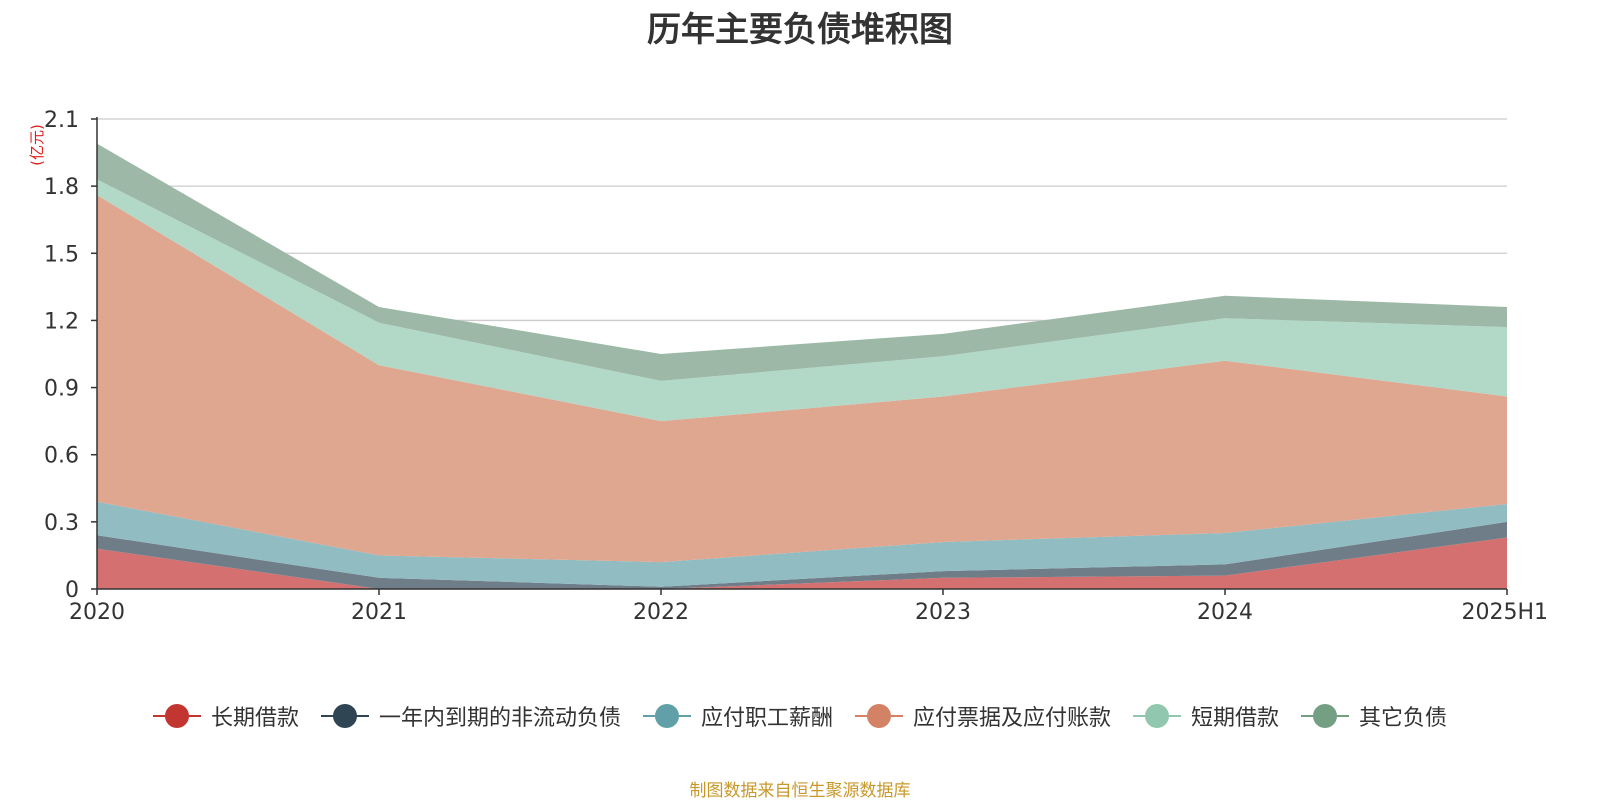  What do you see at coordinates (766, 718) in the screenshot?
I see `legend-label: 应付职工薪酬` at bounding box center [766, 718].